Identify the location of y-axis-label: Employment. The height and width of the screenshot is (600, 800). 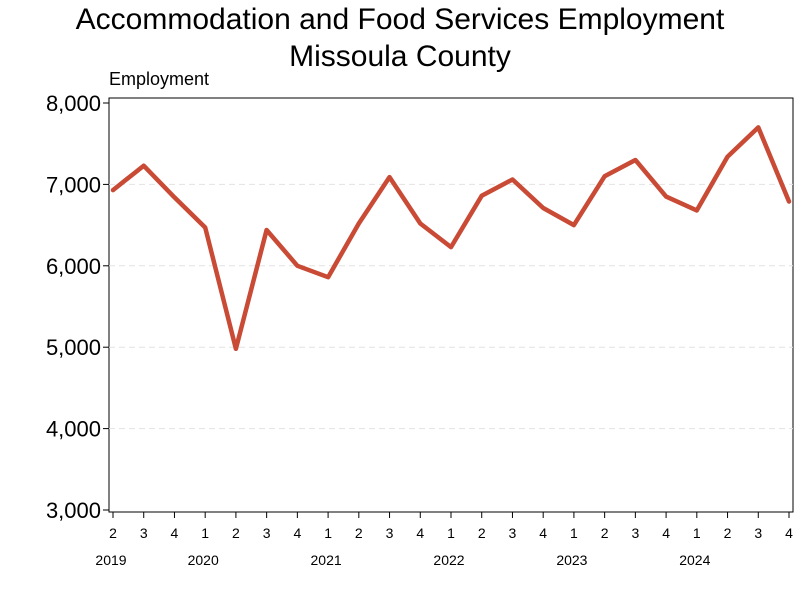
(159, 79).